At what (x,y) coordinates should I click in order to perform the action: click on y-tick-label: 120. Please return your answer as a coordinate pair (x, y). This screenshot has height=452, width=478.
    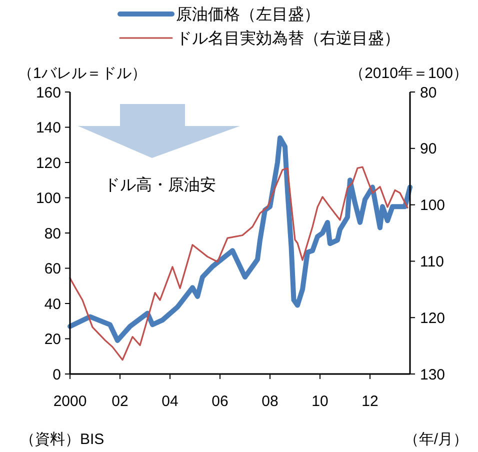
    Looking at the image, I should click on (48, 163).